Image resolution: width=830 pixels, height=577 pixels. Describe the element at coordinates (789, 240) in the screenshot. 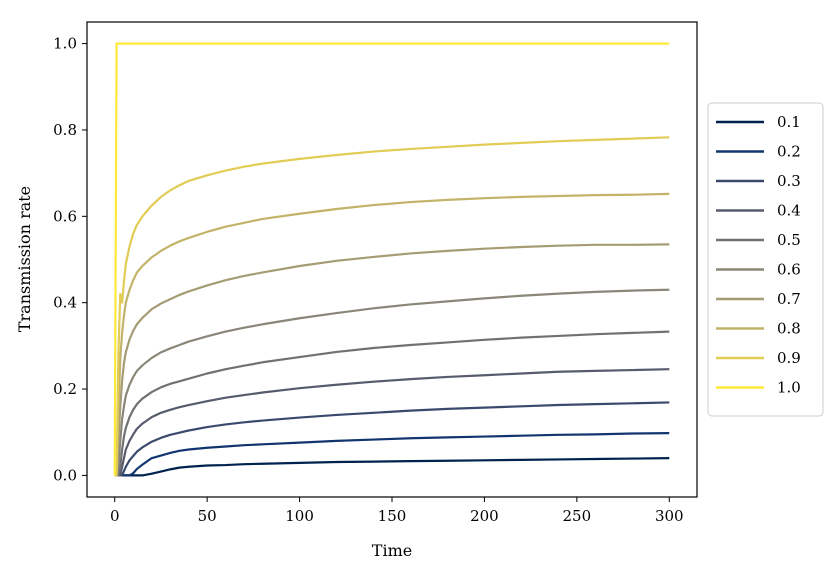

I see `legend-label-5: 0.5` at that location.